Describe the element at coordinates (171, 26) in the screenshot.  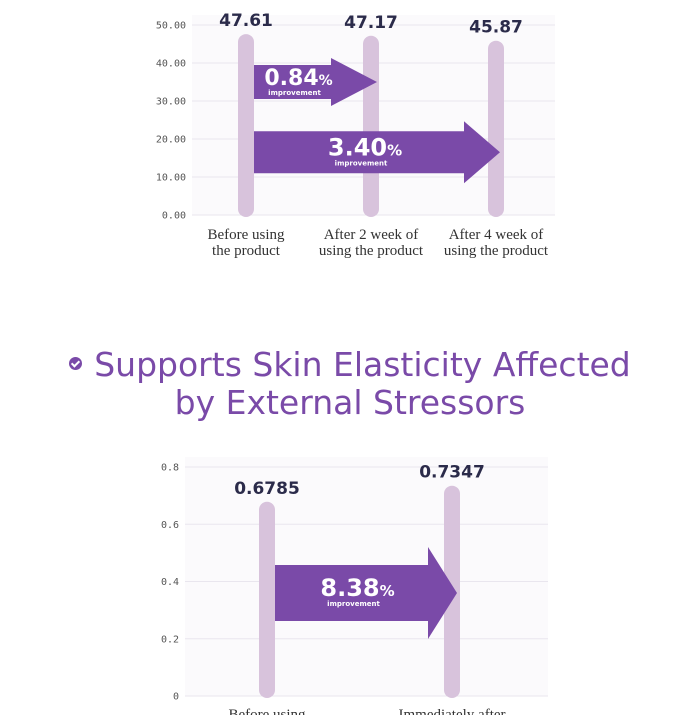
I see `y-tick-label: 50.00` at that location.